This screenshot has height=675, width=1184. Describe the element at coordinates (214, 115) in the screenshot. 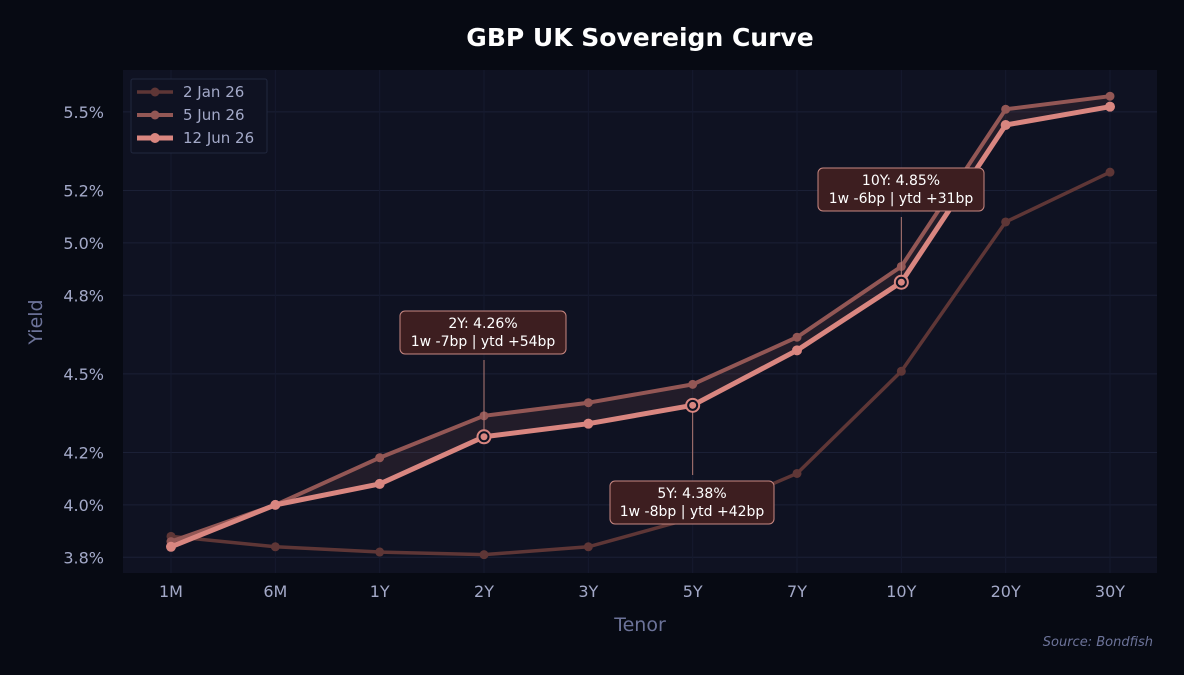

I see `legend-label: 5 Jun 26` at that location.